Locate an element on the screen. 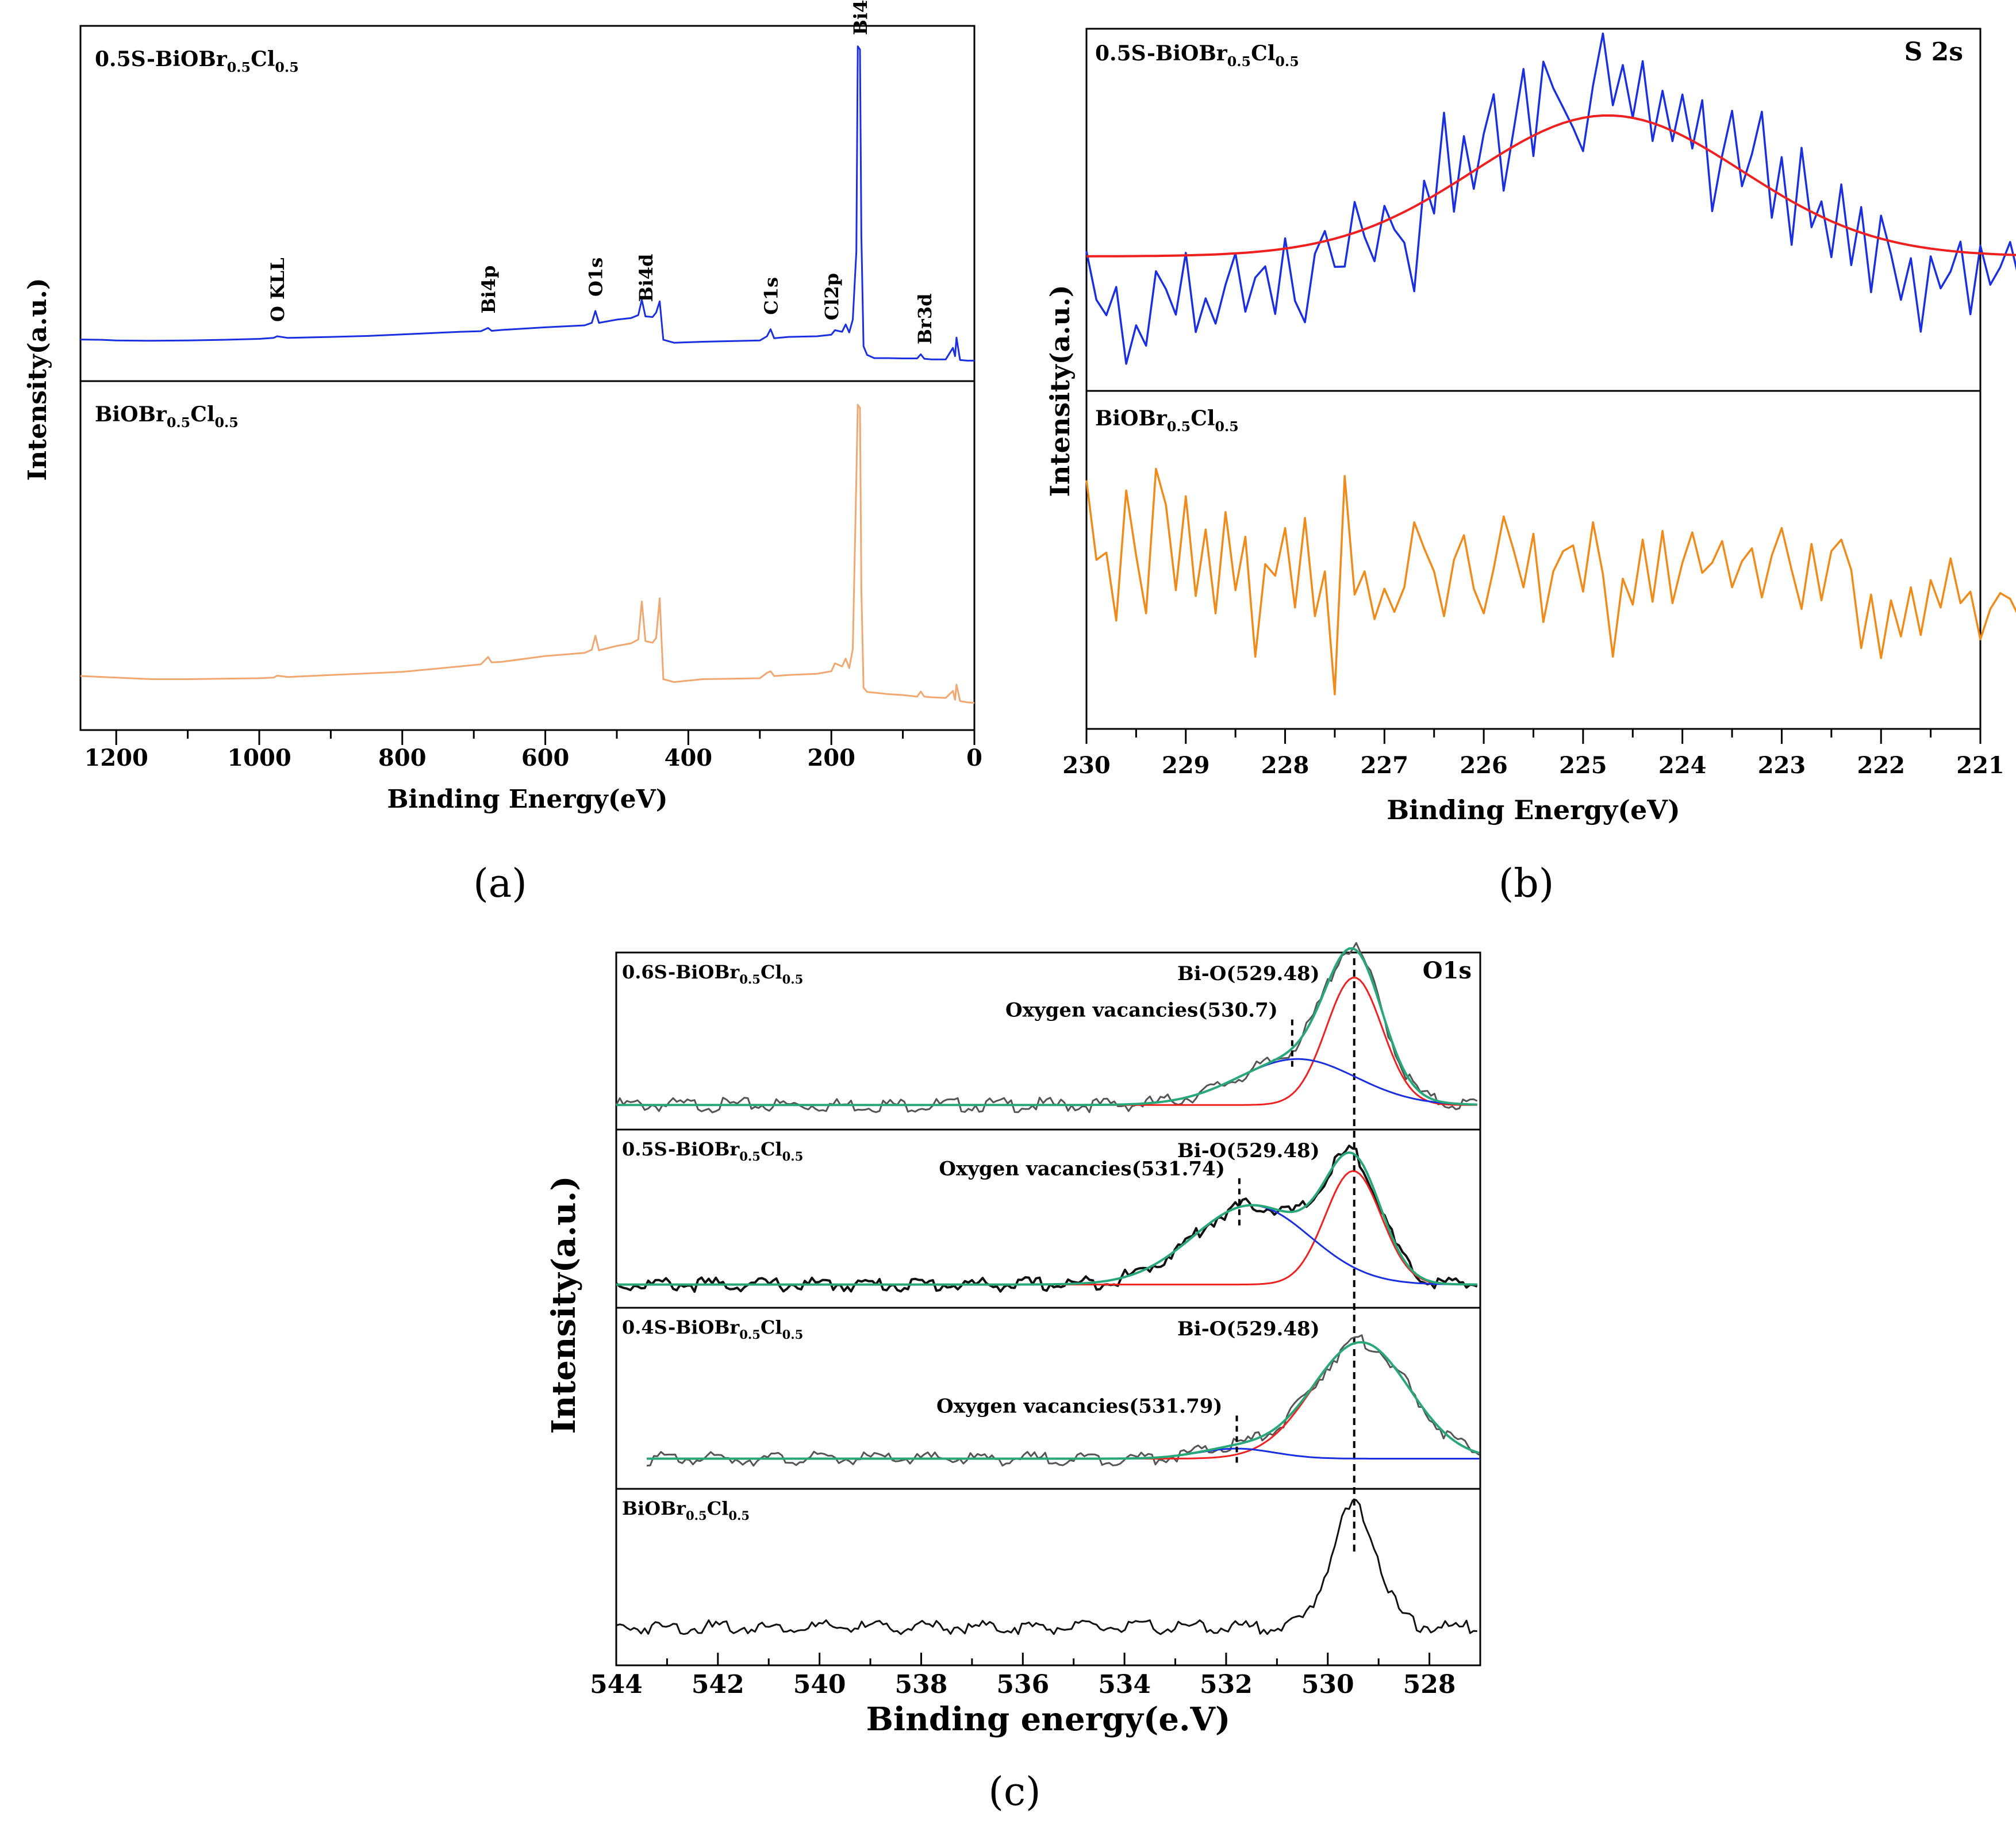 Image resolution: width=2016 pixels, height=1828 pixels. b-sample-label-1: BiOBr0.5Cl0.5 is located at coordinates (1167, 420).